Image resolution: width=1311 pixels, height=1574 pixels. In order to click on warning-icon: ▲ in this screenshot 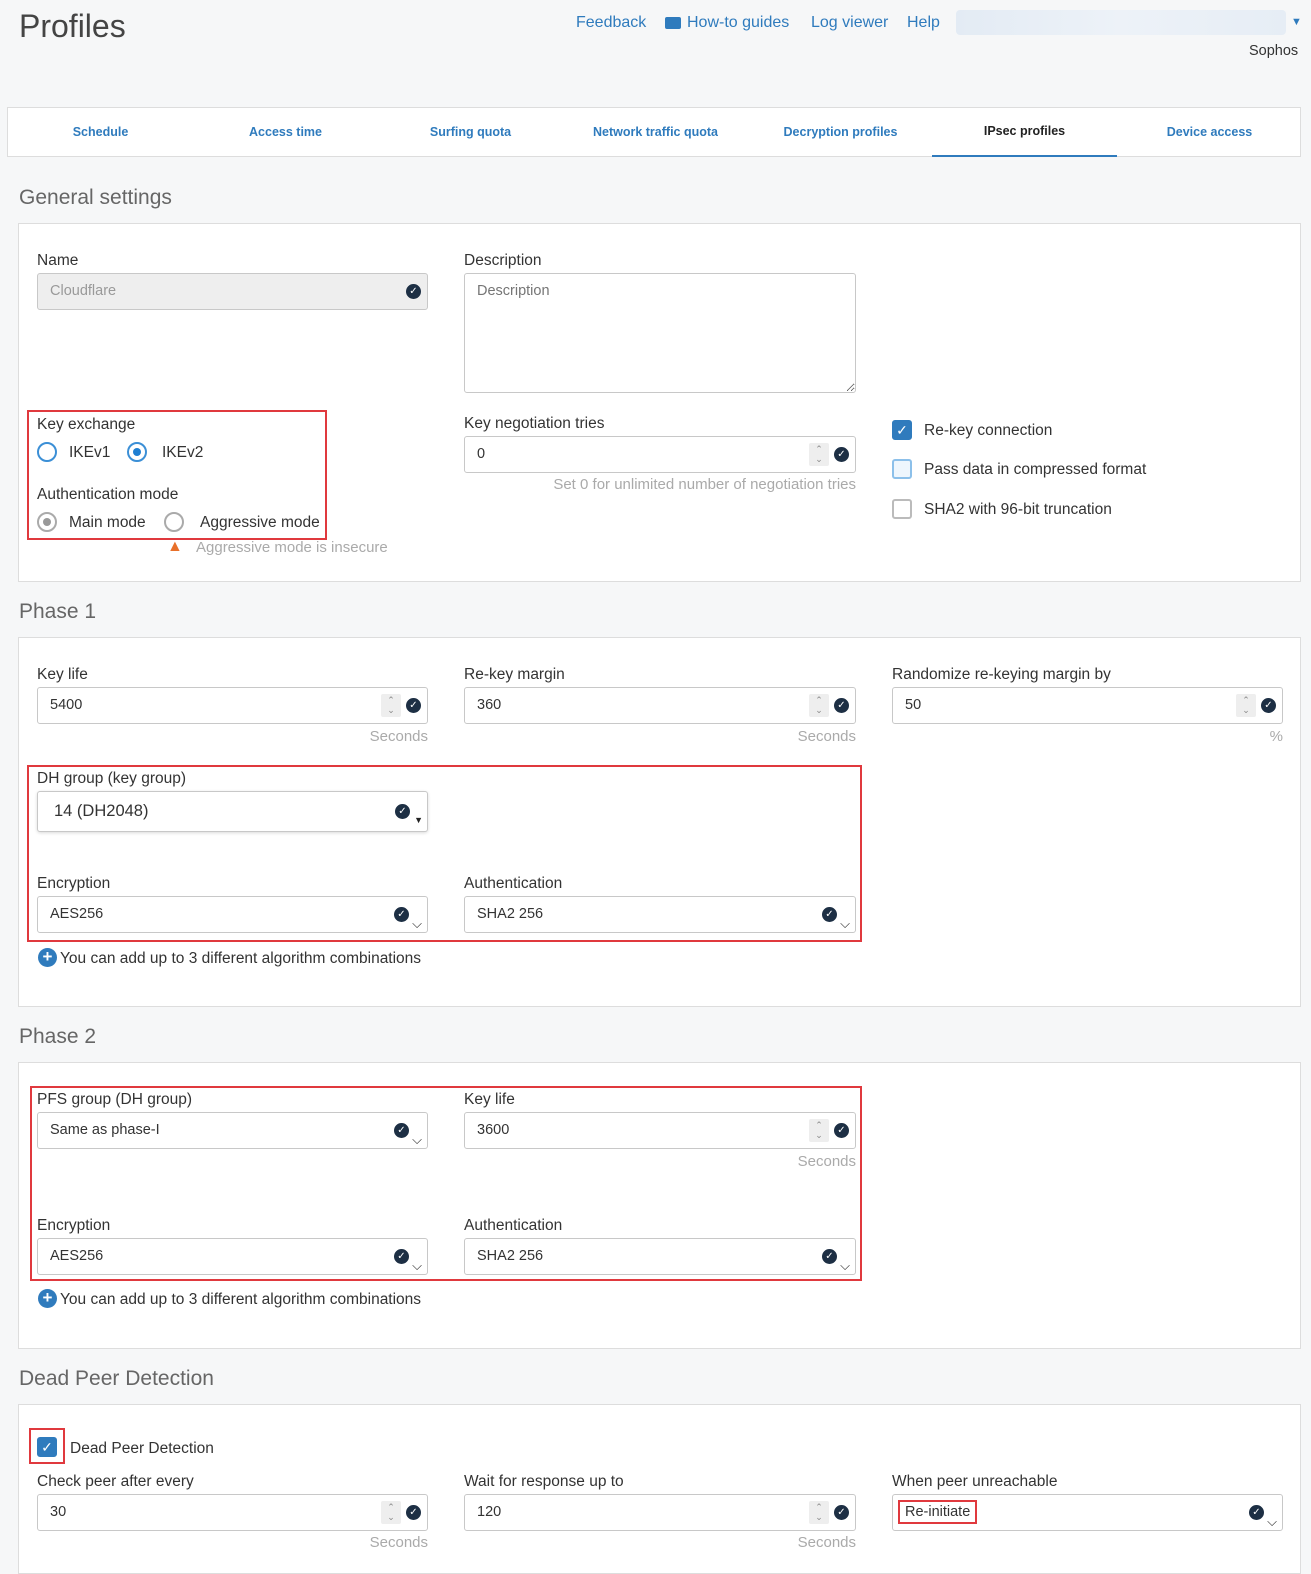, I will do `click(175, 546)`.